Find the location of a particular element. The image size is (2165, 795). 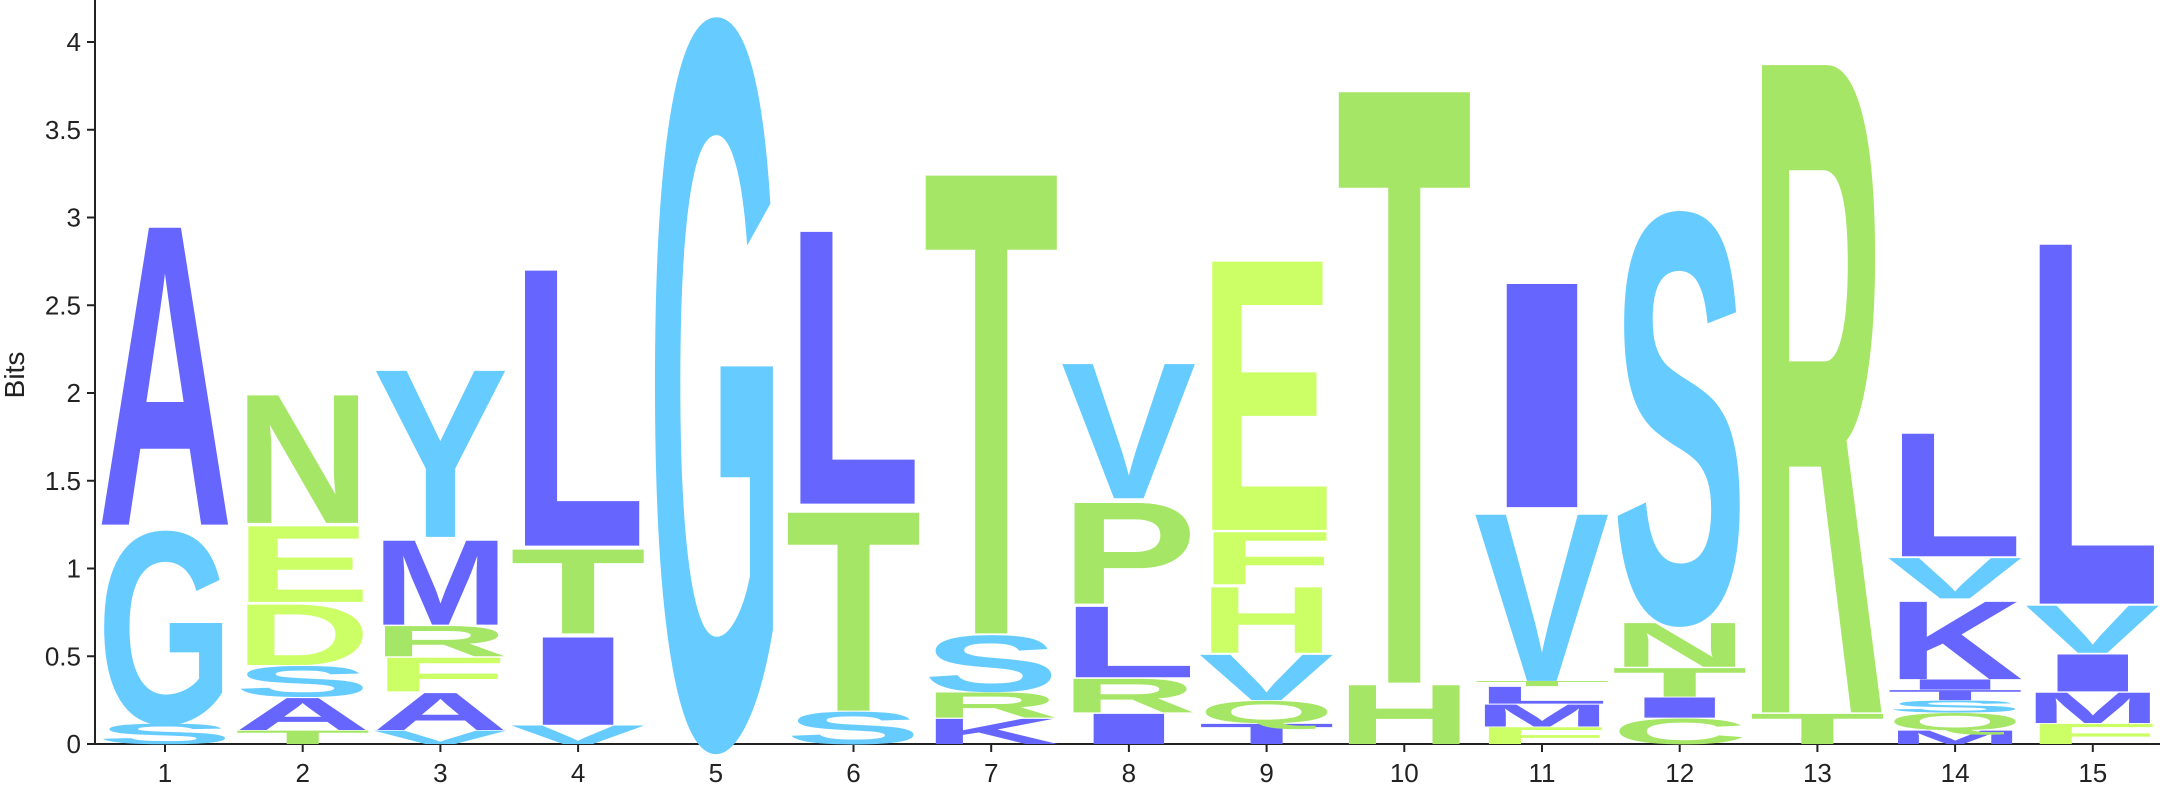

x-tick-label: 2 is located at coordinates (302, 773).